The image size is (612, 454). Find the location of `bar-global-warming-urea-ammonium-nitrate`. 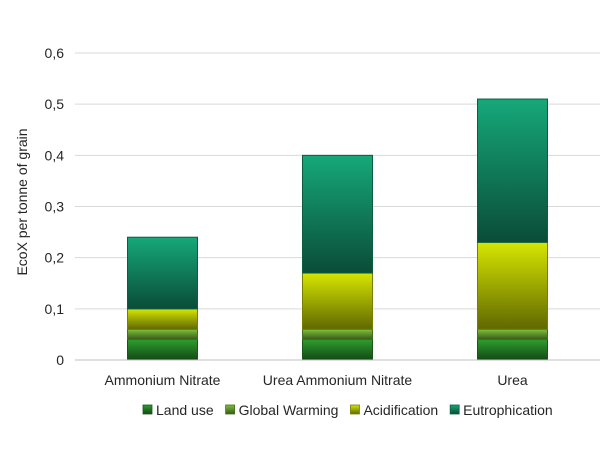

bar-global-warming-urea-ammonium-nitrate is located at coordinates (337, 334).